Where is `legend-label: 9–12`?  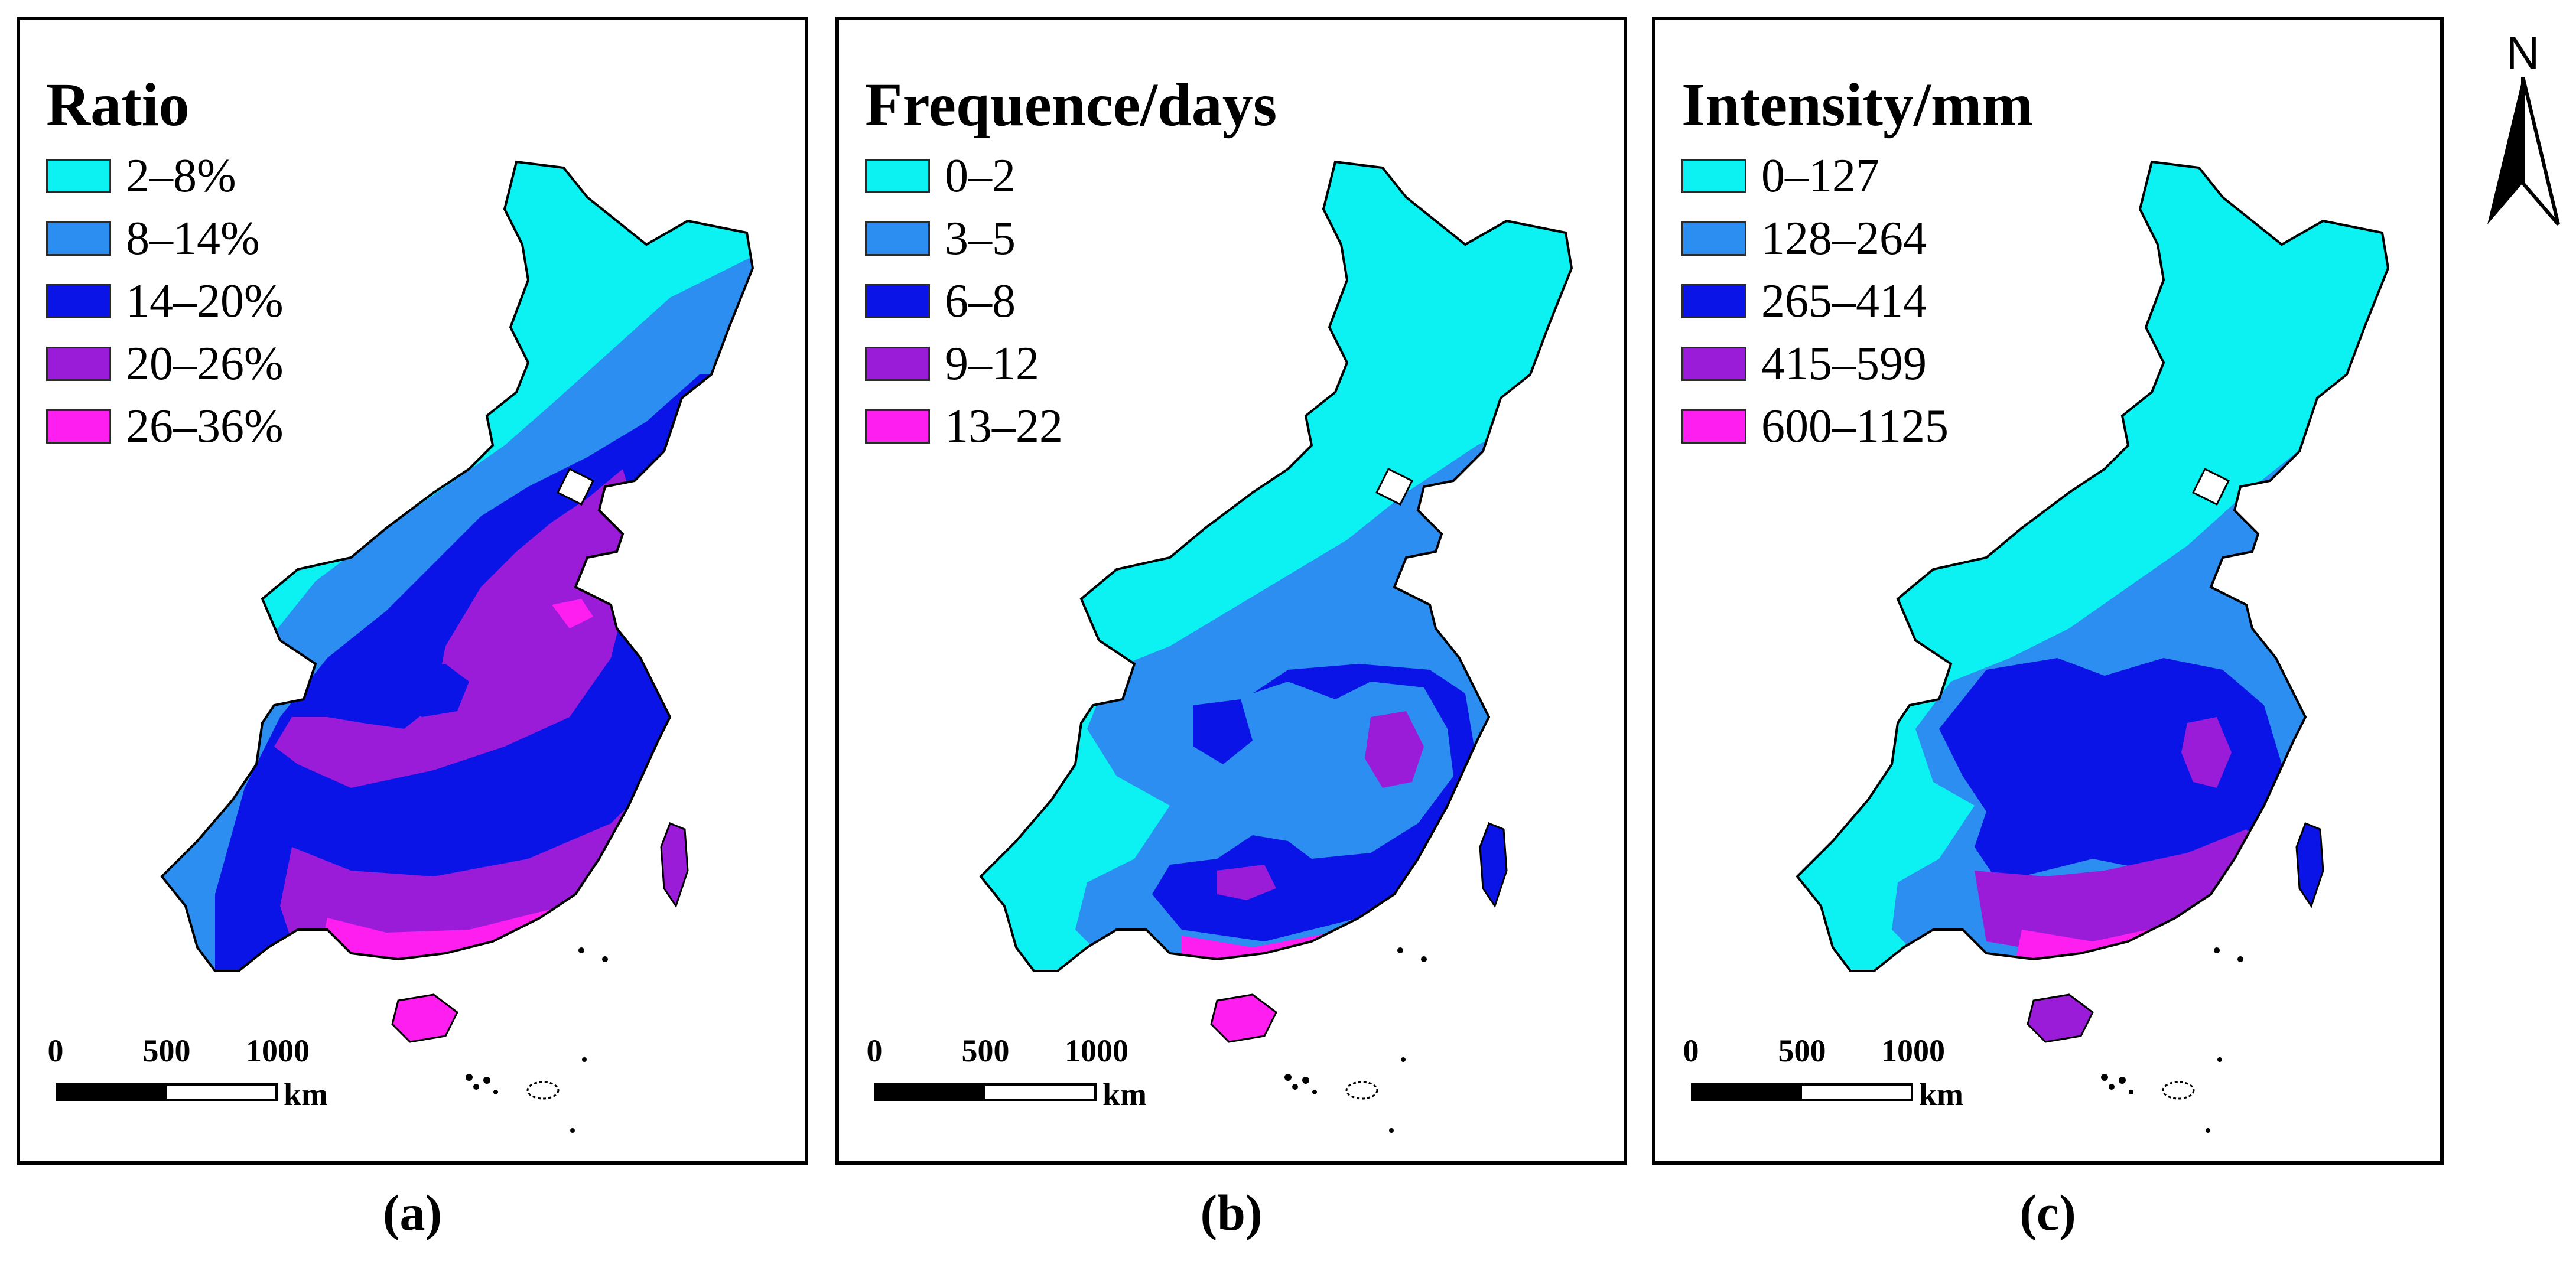 legend-label: 9–12 is located at coordinates (992, 364).